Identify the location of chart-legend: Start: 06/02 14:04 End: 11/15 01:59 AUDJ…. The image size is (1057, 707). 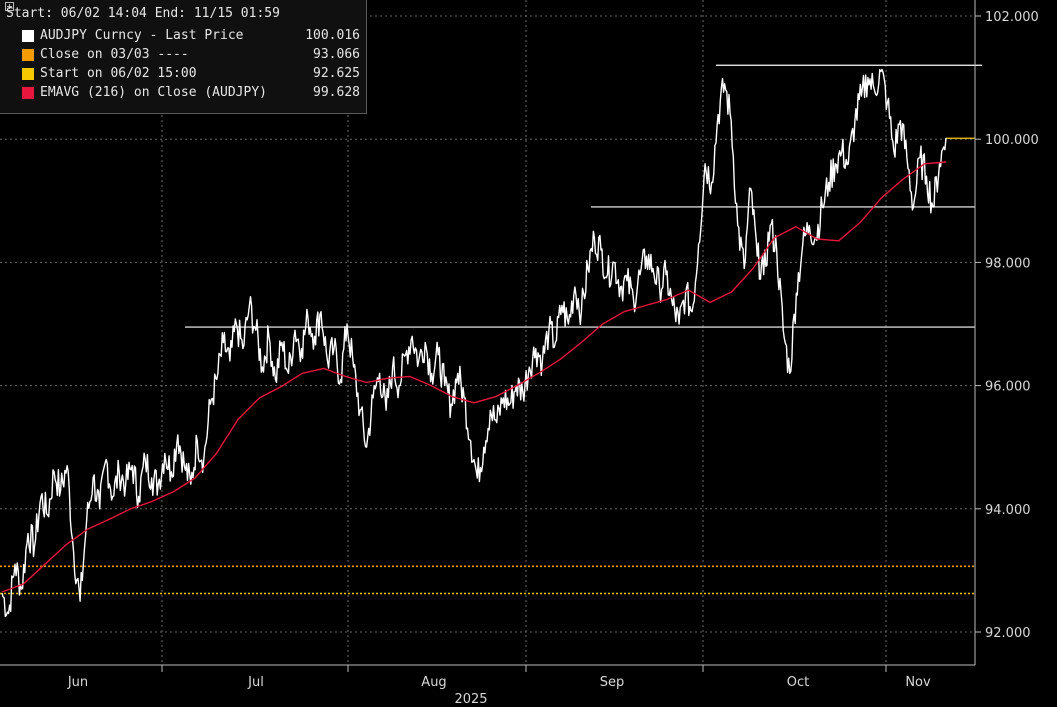
(183, 57).